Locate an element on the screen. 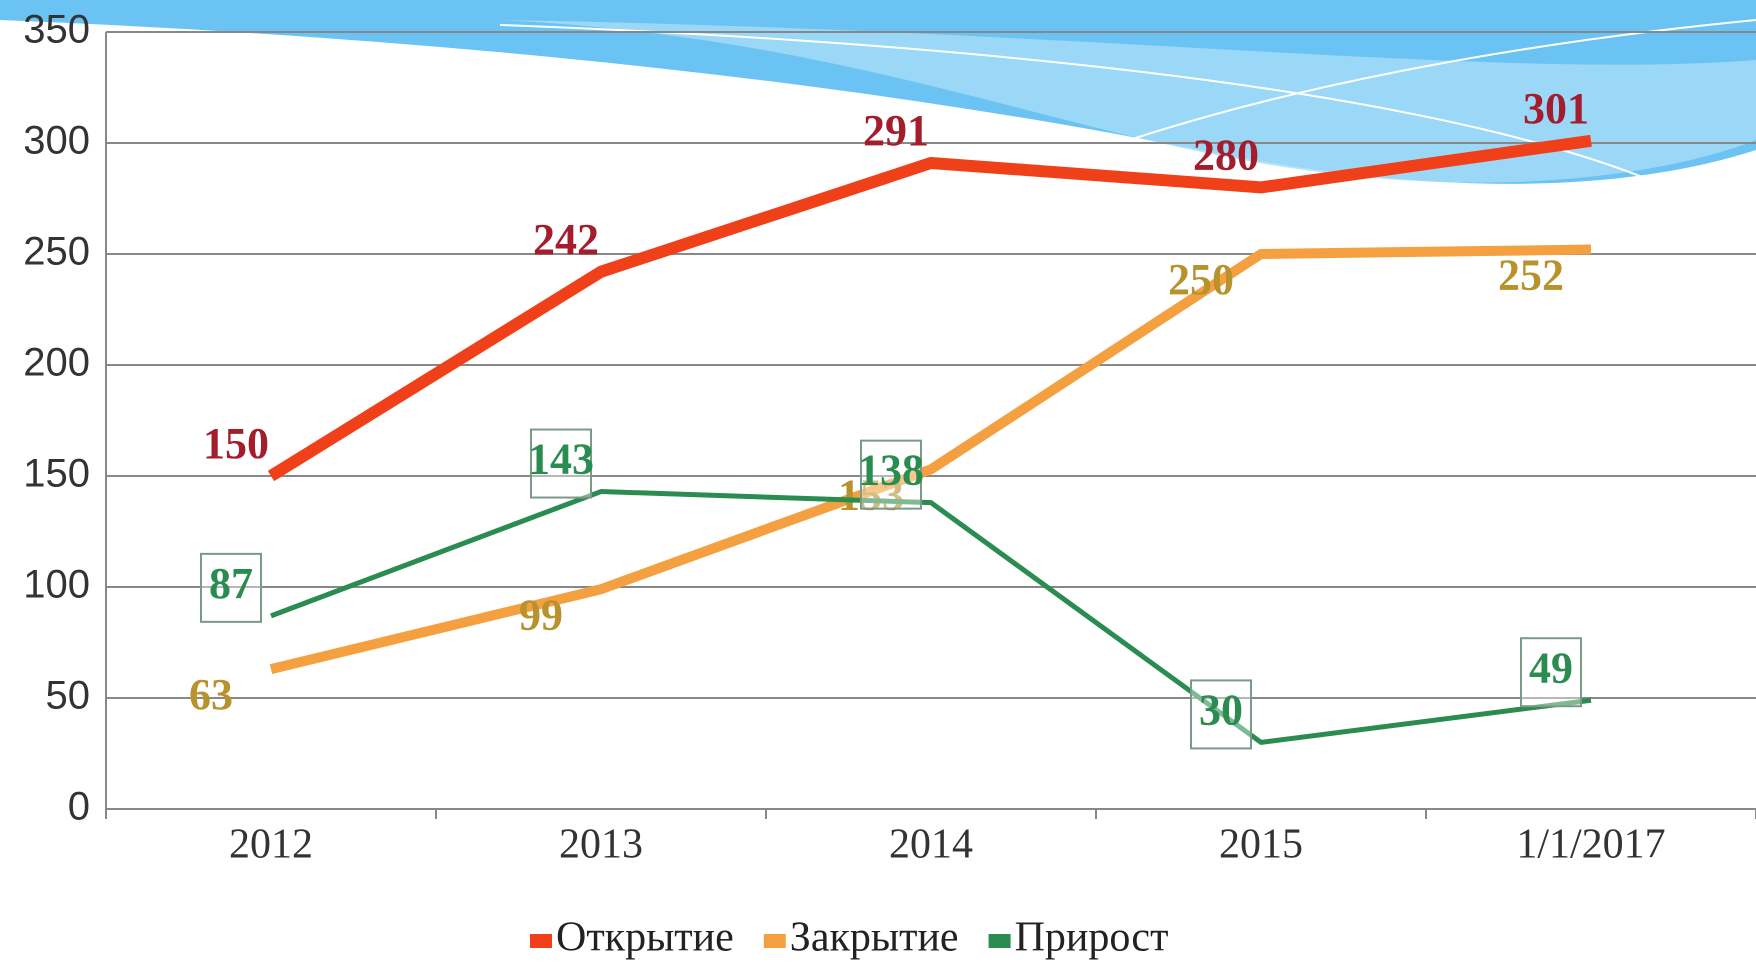  y-tick-label: 250 is located at coordinates (56, 252).